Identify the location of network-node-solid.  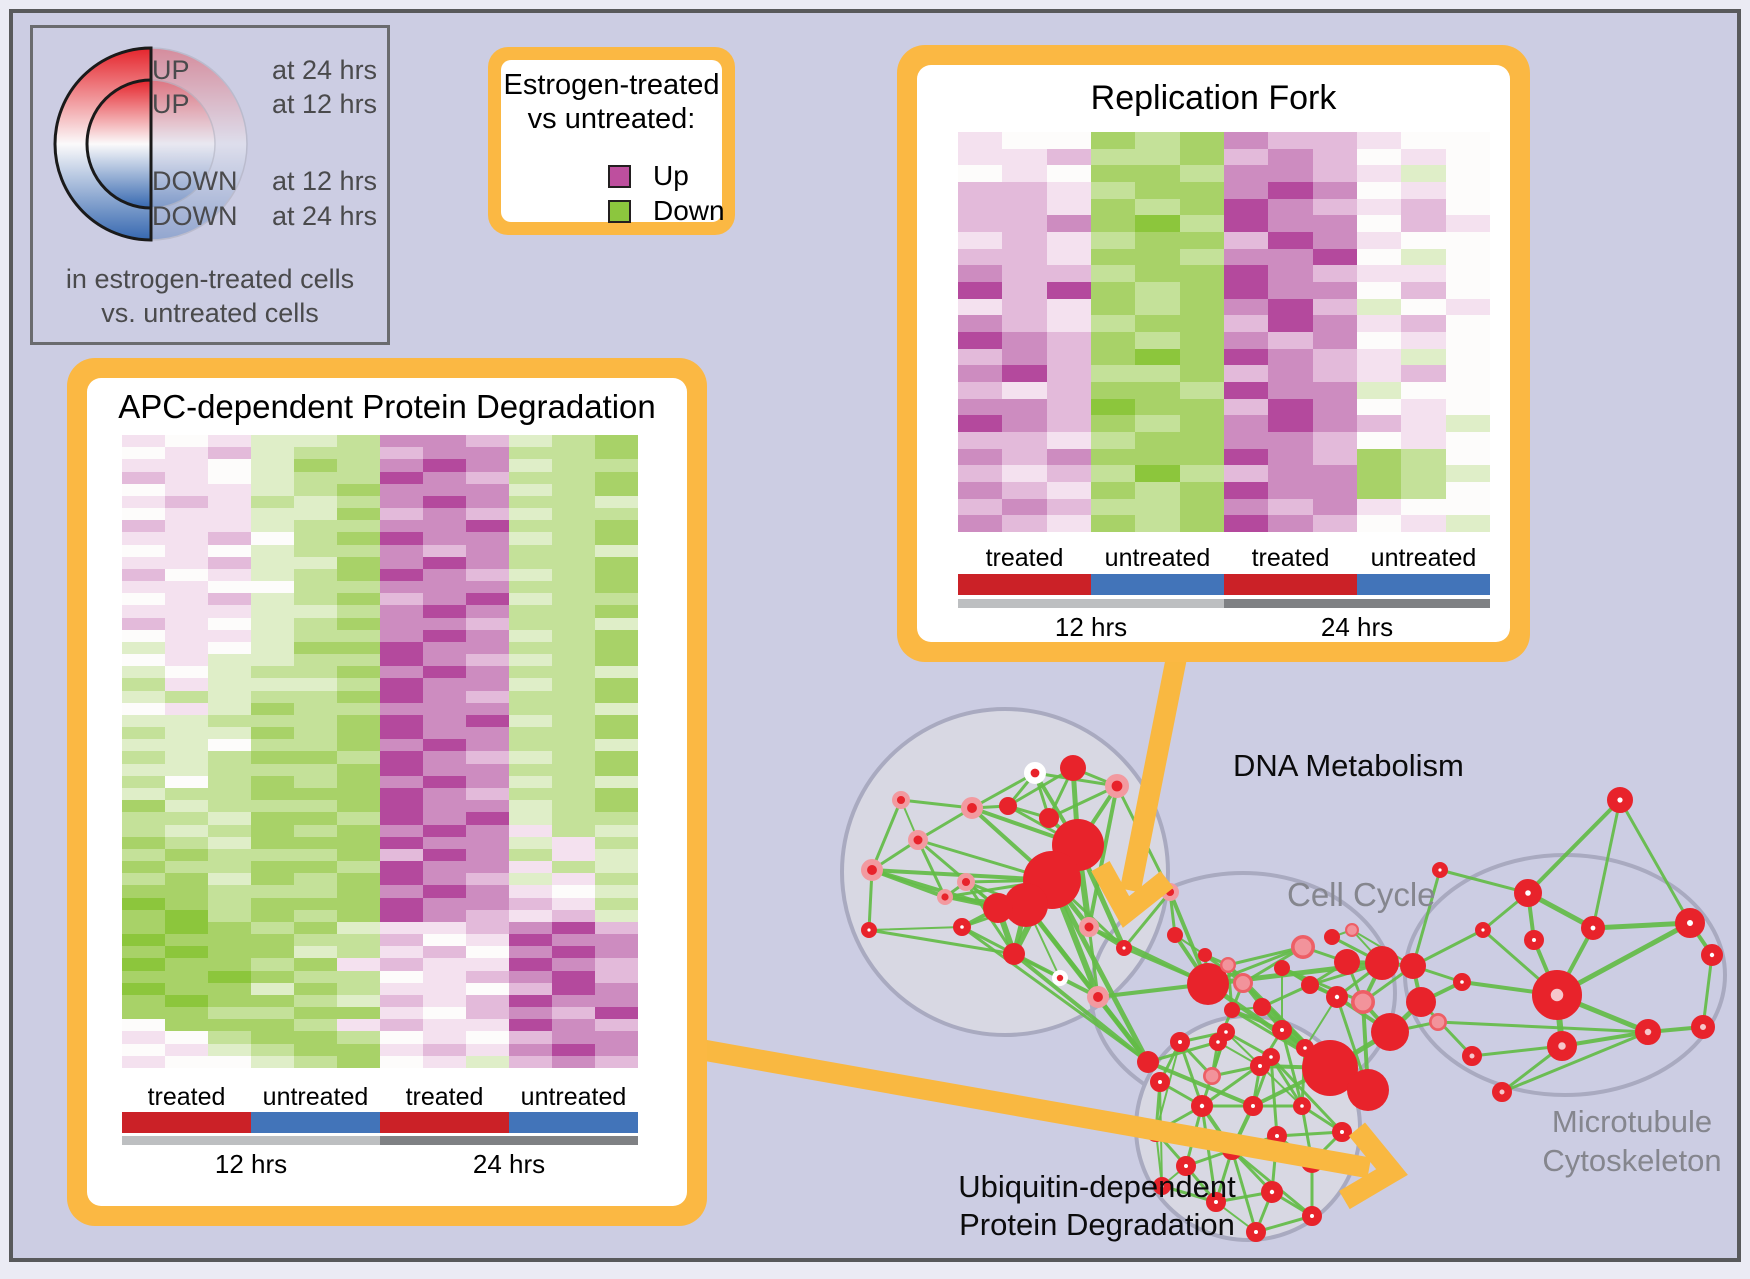
(1262, 1007).